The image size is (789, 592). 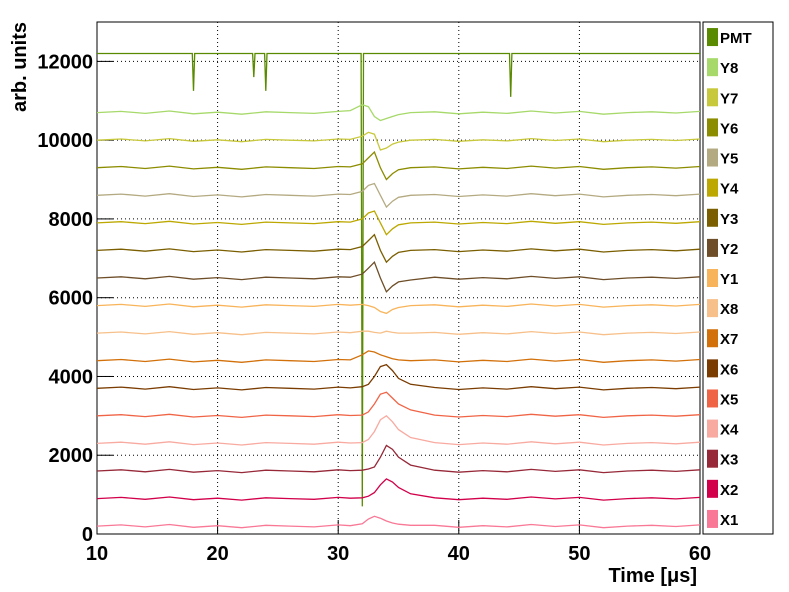 What do you see at coordinates (71, 220) in the screenshot?
I see `y-tick-label: 8000` at bounding box center [71, 220].